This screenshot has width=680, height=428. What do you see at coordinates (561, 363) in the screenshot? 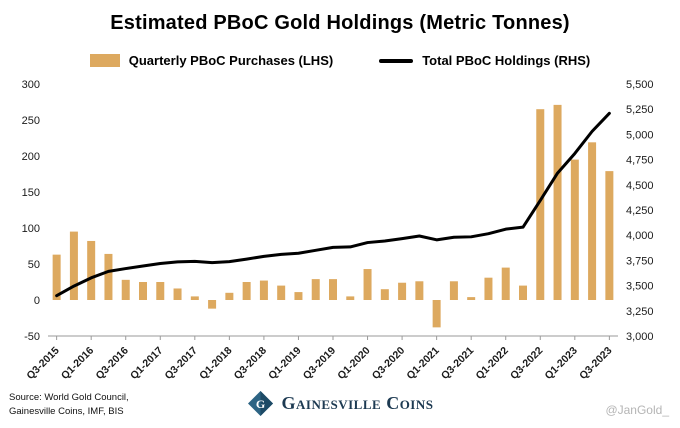
I see `x-axis-tick: Q1-2023` at bounding box center [561, 363].